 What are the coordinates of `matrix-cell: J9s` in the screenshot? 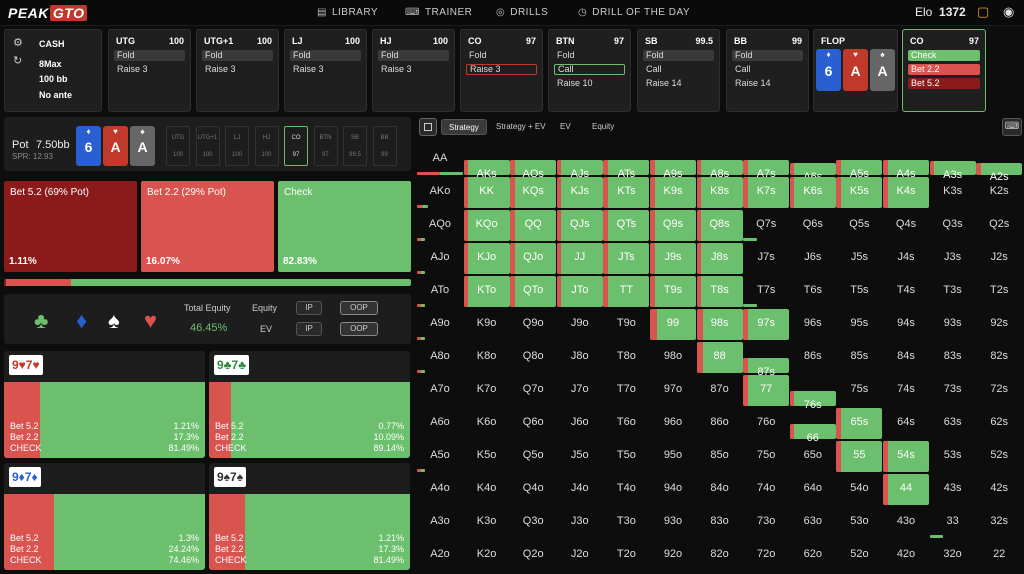 It's located at (673, 258).